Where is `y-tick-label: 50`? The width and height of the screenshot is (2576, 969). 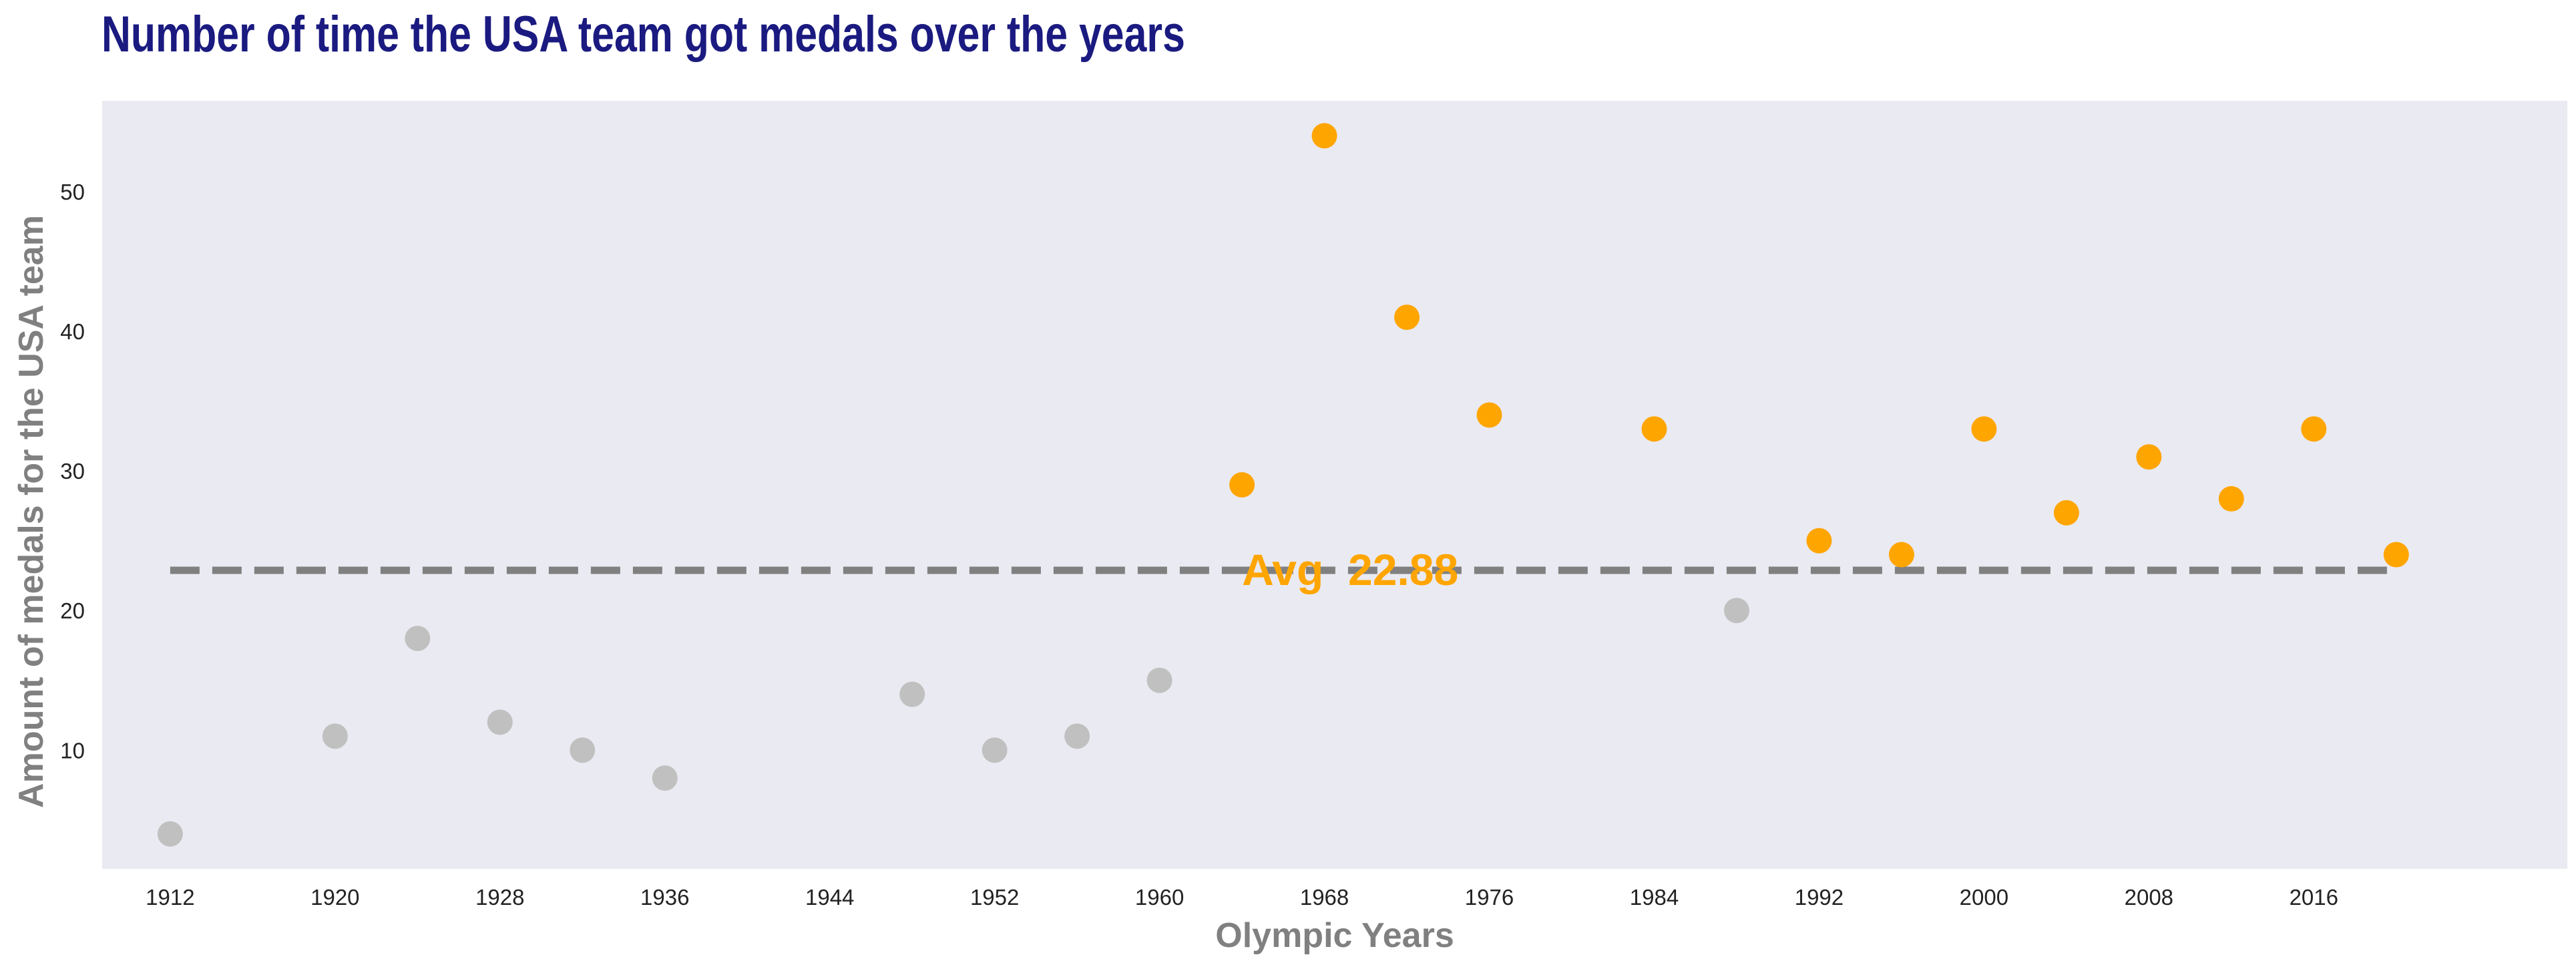
y-tick-label: 50 is located at coordinates (72, 192).